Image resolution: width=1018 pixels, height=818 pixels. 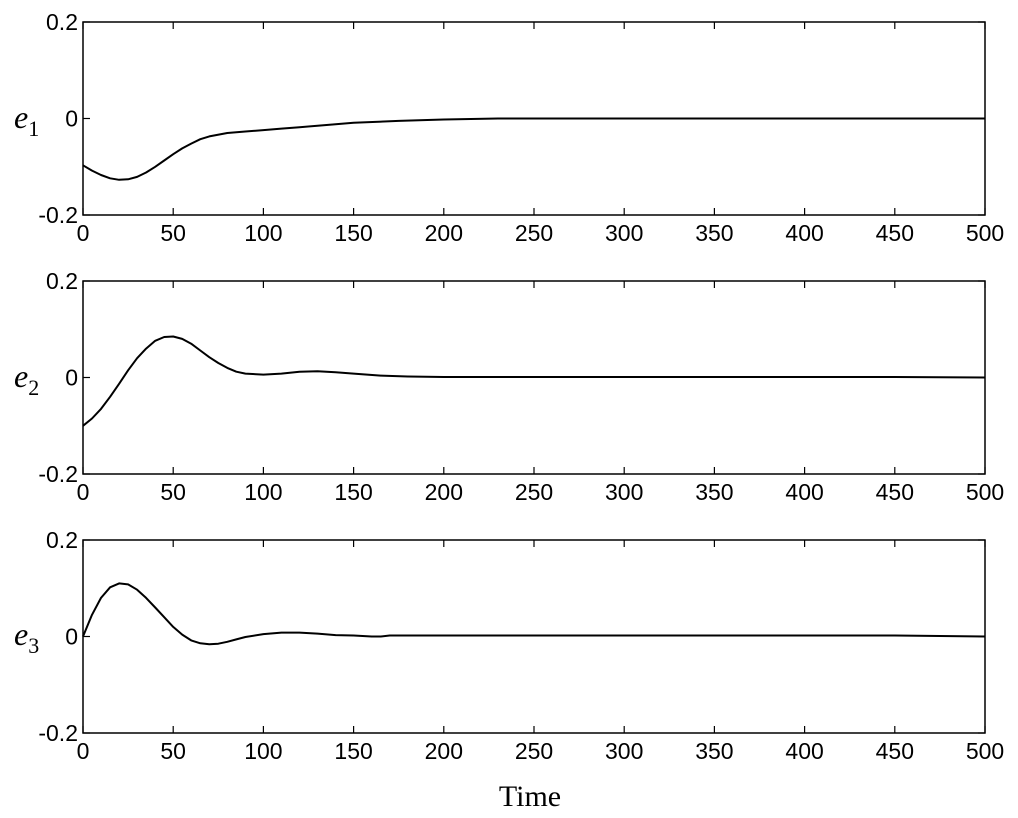 What do you see at coordinates (33, 128) in the screenshot?
I see `y-axis-label-sub-1: 1` at bounding box center [33, 128].